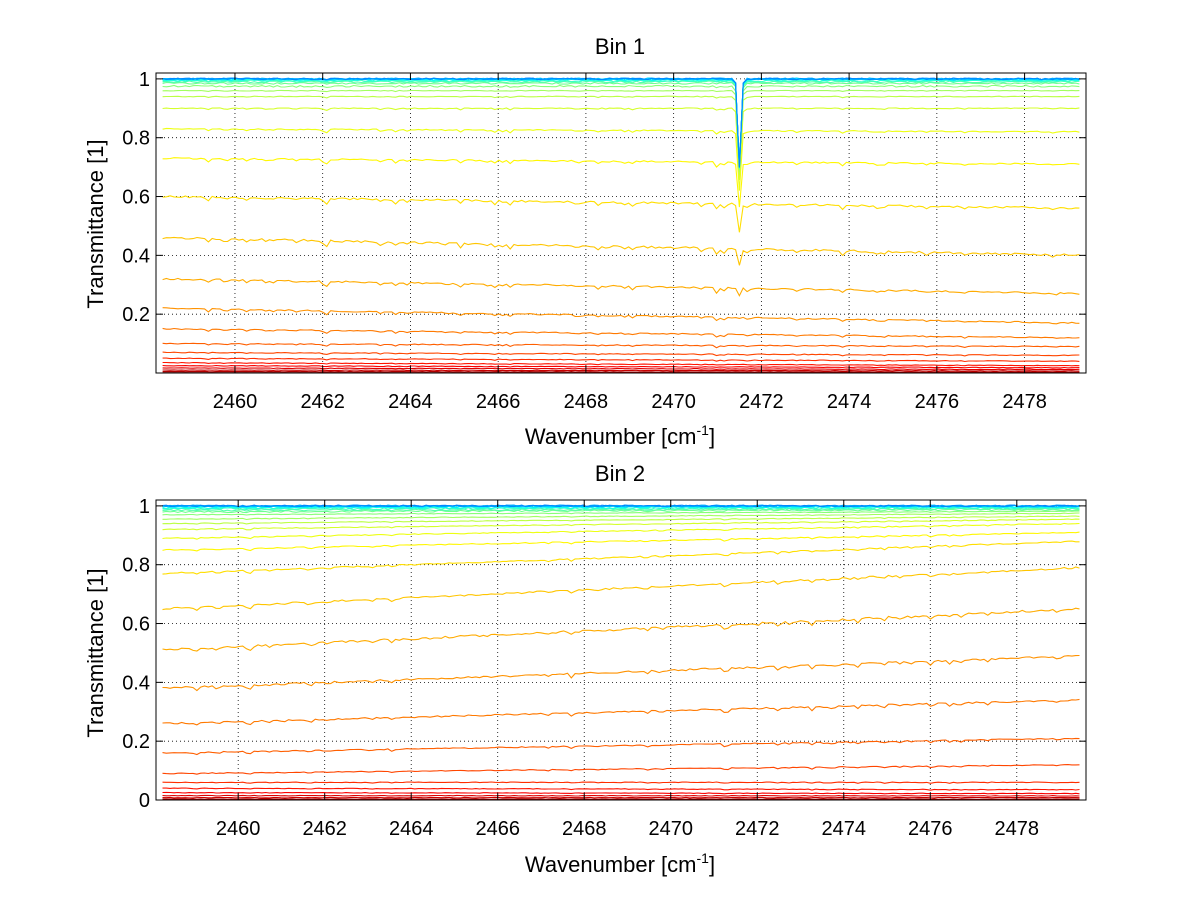 This screenshot has height=901, width=1200. Describe the element at coordinates (144, 801) in the screenshot. I see `y-tick-label: 0` at that location.